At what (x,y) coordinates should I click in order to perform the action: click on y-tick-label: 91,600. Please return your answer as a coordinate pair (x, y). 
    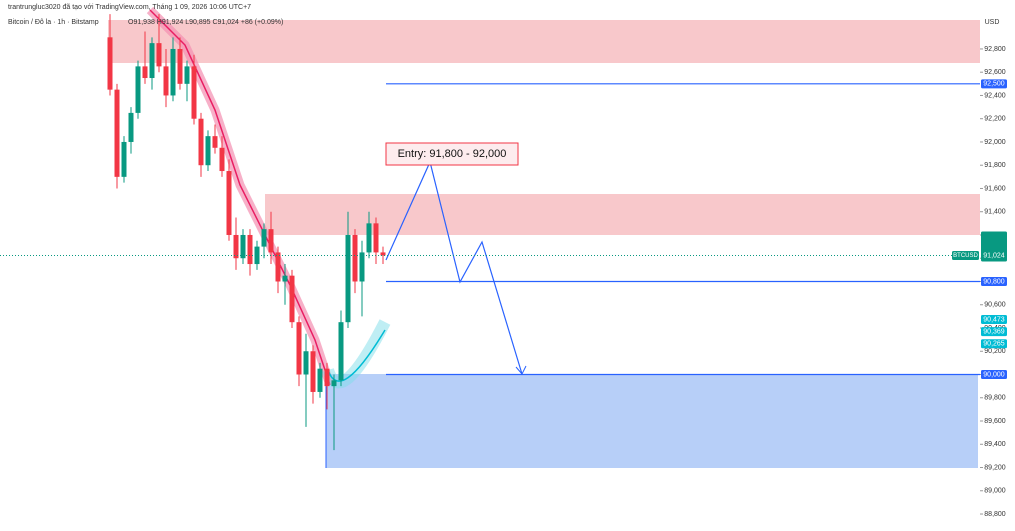
    Looking at the image, I should click on (995, 188).